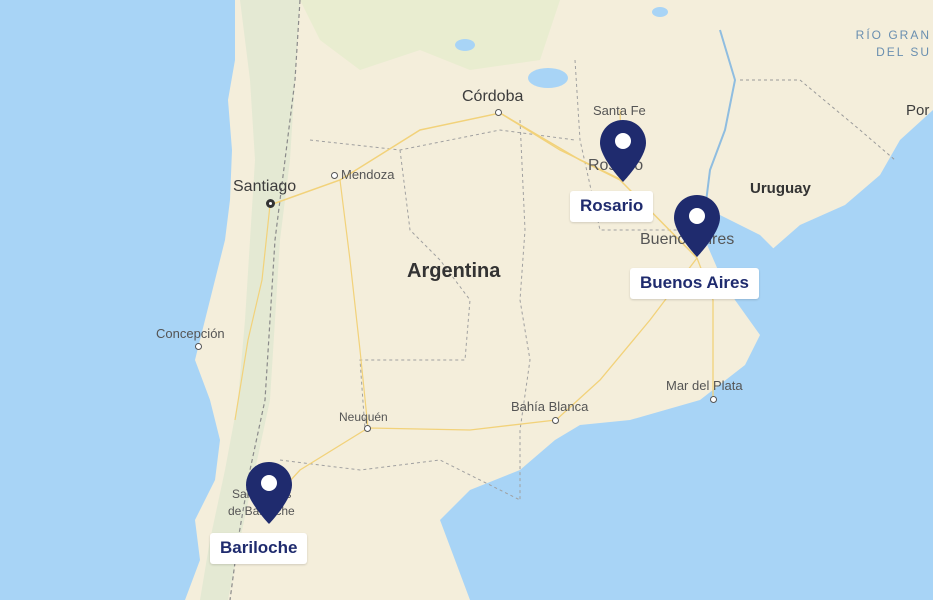 The height and width of the screenshot is (600, 933). What do you see at coordinates (265, 186) in the screenshot?
I see `place-label-santiago: Santiago` at bounding box center [265, 186].